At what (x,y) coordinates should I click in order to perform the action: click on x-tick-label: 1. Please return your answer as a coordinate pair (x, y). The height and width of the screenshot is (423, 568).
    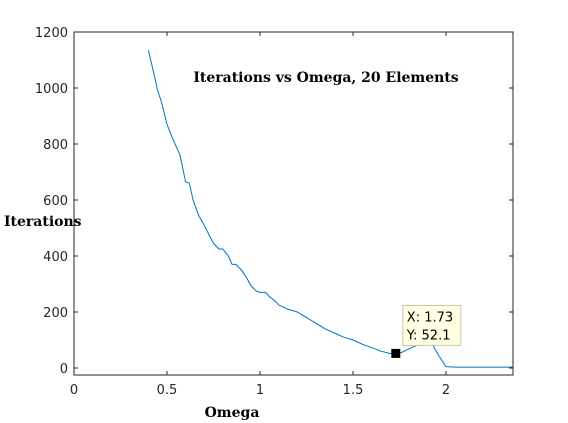
    Looking at the image, I should click on (260, 390).